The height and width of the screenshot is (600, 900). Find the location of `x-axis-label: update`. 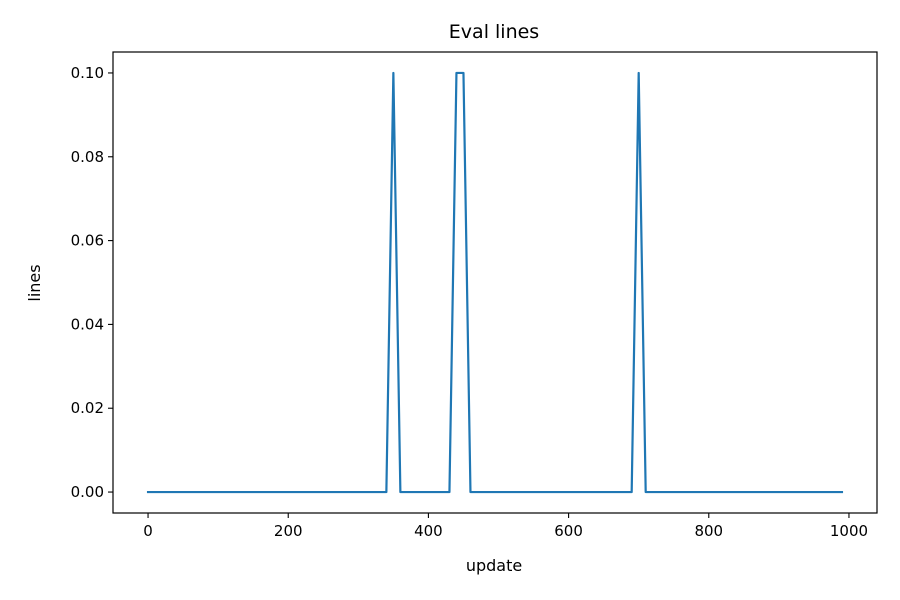

x-axis-label: update is located at coordinates (494, 565).